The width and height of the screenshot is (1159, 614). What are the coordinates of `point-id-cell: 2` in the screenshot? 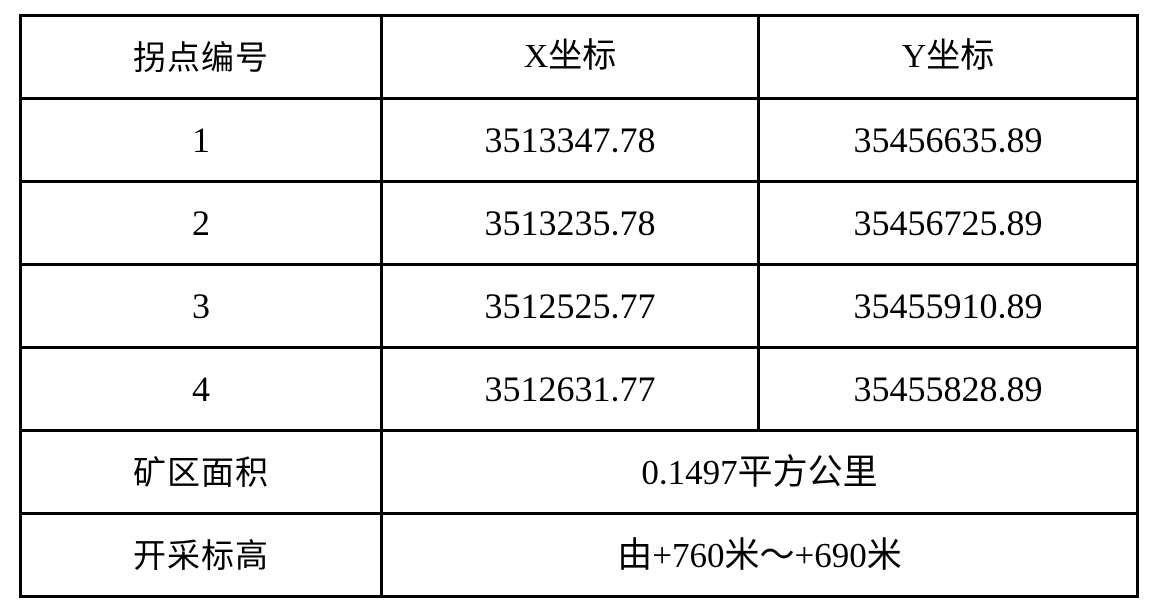 It's located at (201, 223).